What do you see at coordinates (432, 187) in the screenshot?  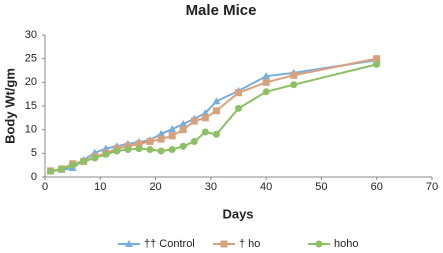 I see `x-tick-label: 70` at bounding box center [432, 187].